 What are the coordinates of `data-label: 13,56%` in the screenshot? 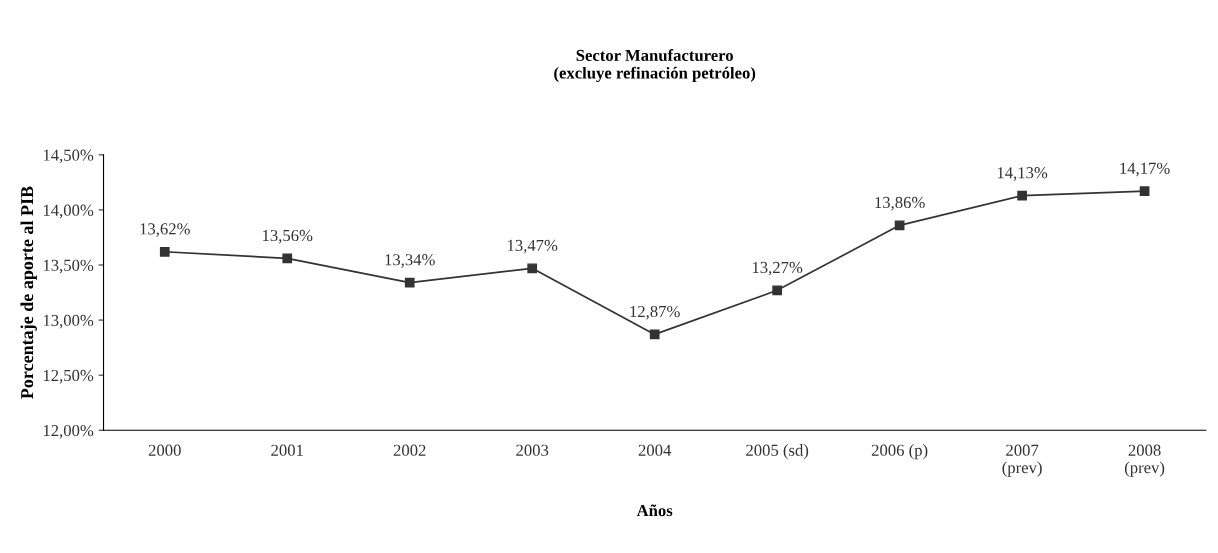 It's located at (288, 236).